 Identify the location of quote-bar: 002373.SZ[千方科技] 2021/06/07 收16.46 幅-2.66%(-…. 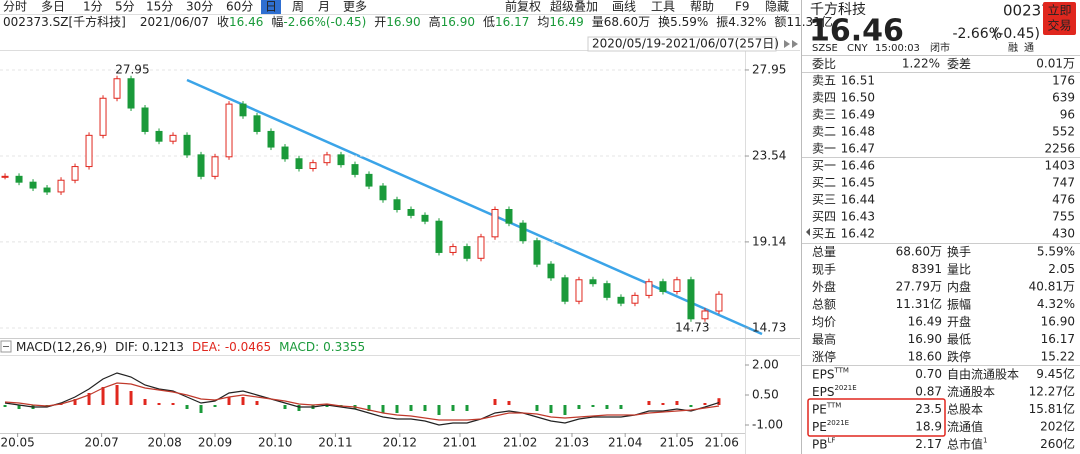
(418, 21).